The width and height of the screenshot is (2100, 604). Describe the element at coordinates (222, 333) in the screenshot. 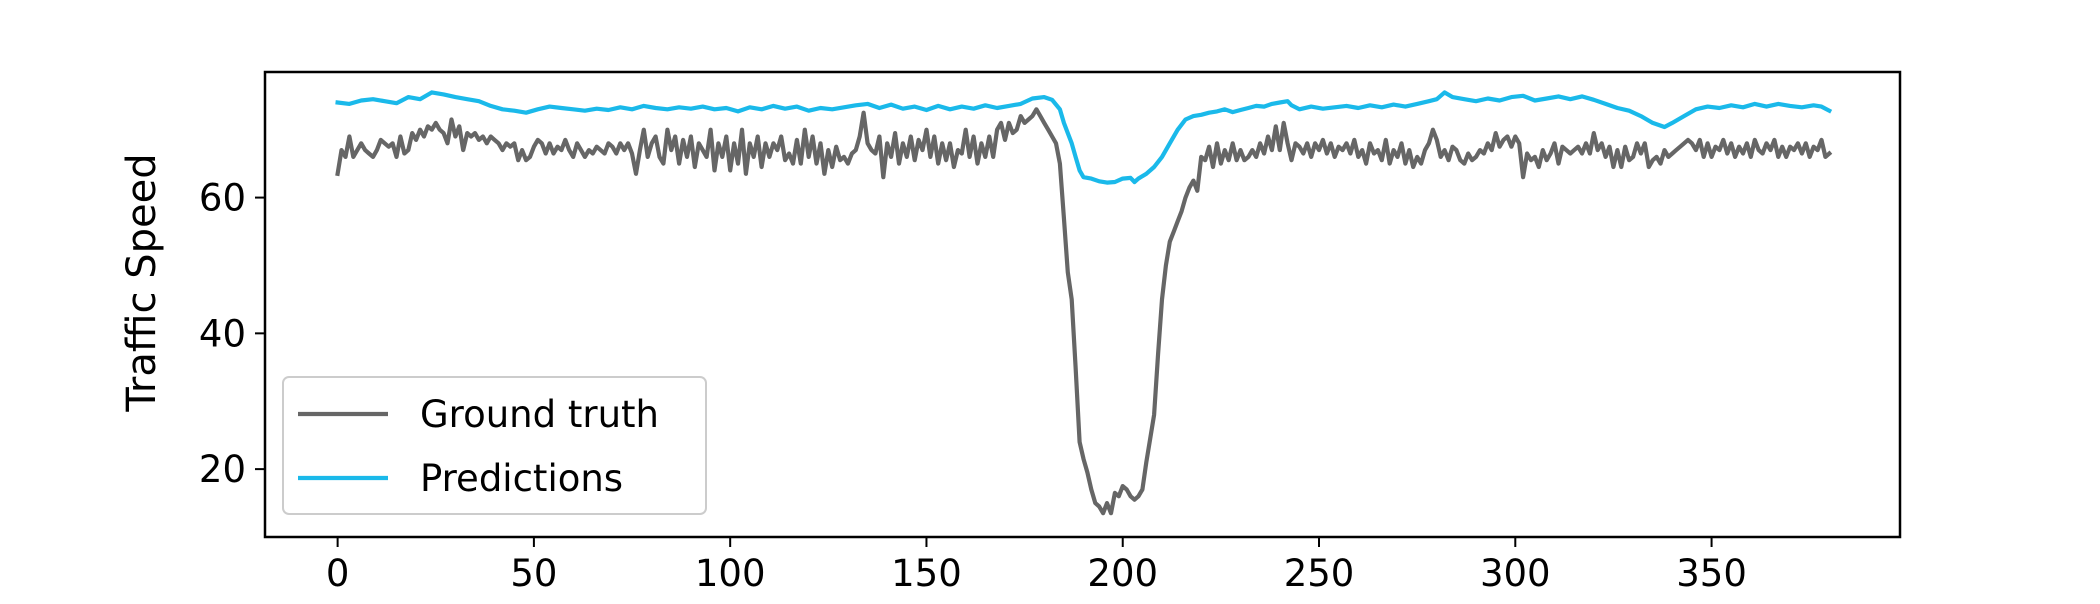

I see `y-tick-label: 40` at that location.